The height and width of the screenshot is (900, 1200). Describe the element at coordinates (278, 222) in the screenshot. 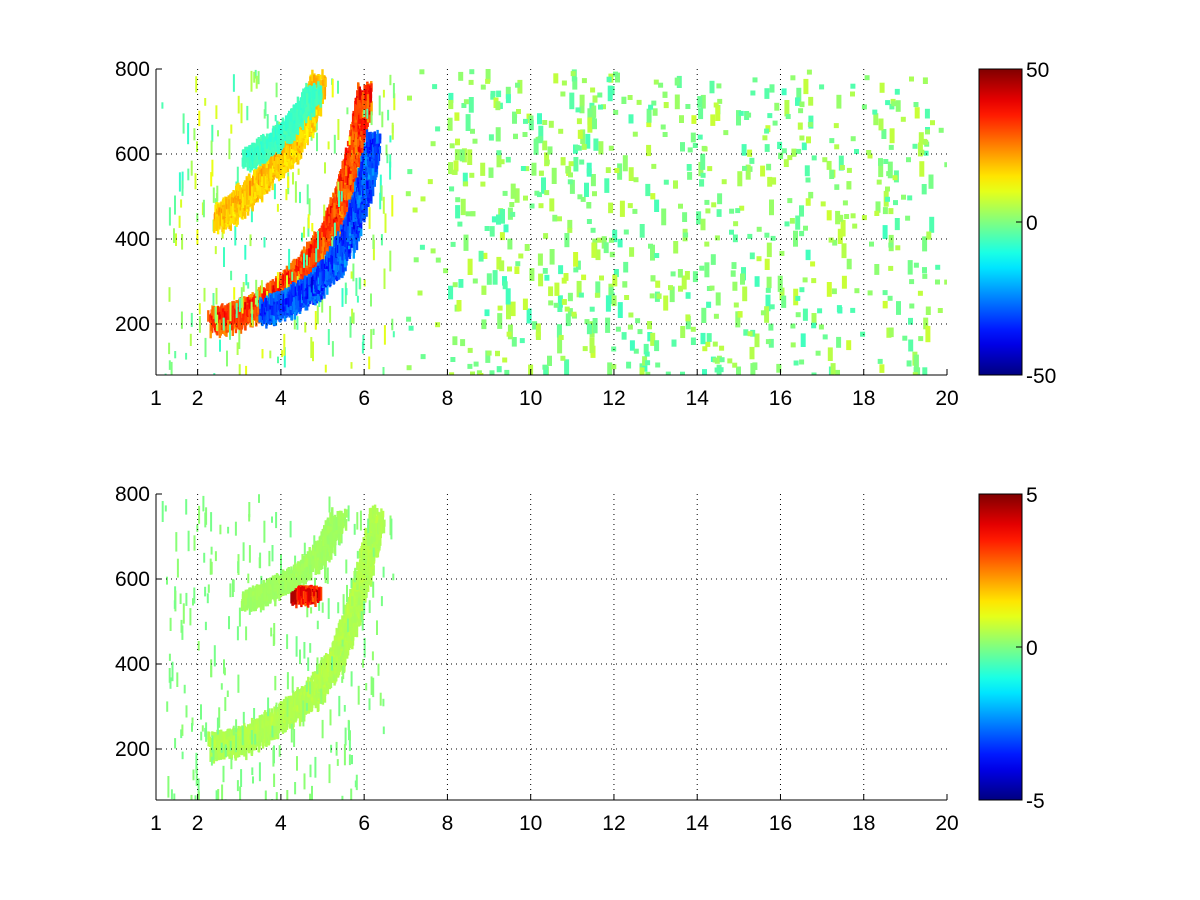

I see `heatmap-feature-arc-positive` at that location.